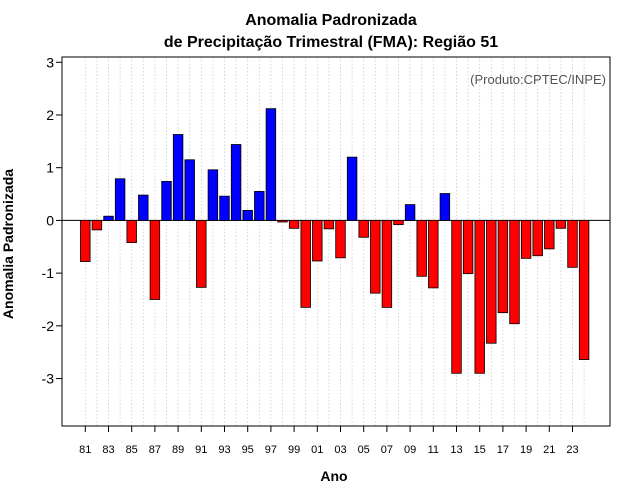 The width and height of the screenshot is (640, 500). Describe the element at coordinates (317, 450) in the screenshot. I see `x-tick-label: 01` at that location.